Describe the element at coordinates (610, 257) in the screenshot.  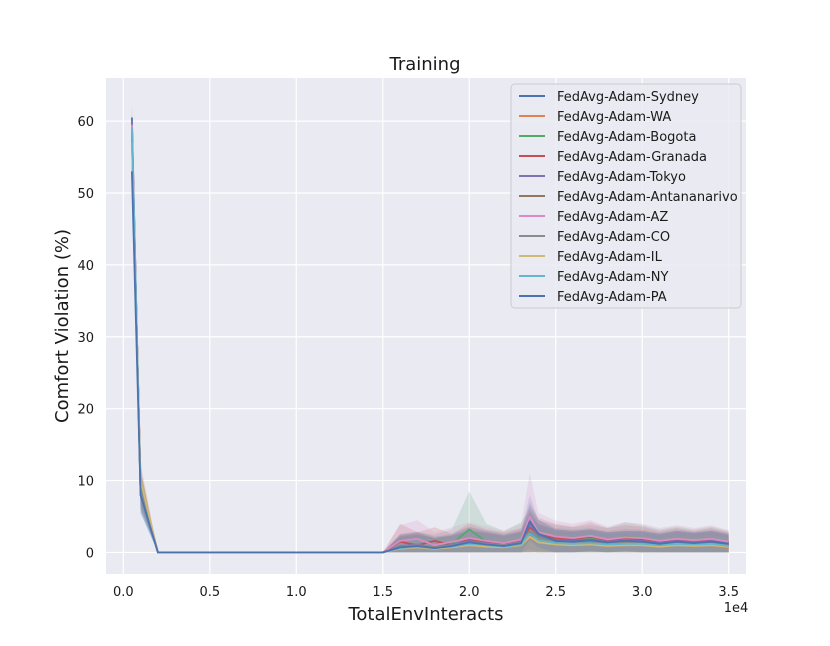
I see `legend-label: FedAvg-Adam-IL` at that location.